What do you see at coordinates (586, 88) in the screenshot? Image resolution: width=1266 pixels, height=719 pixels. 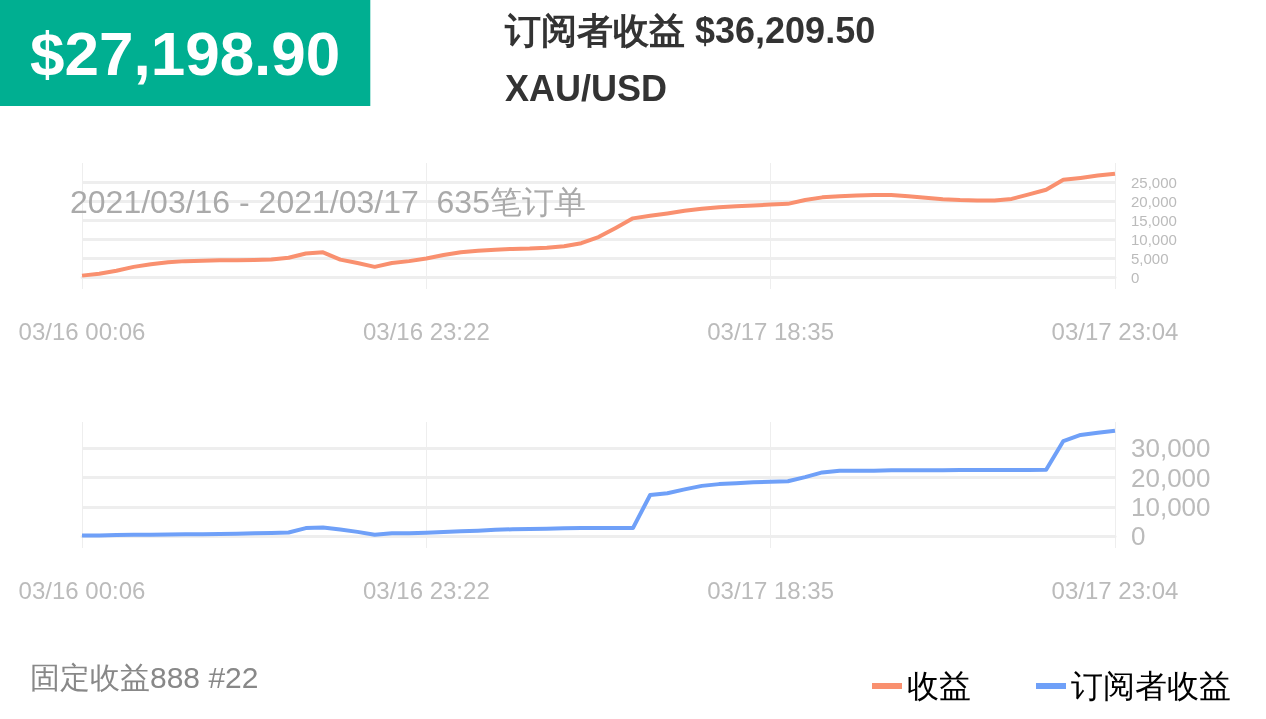 I see `text: XAU/USD` at bounding box center [586, 88].